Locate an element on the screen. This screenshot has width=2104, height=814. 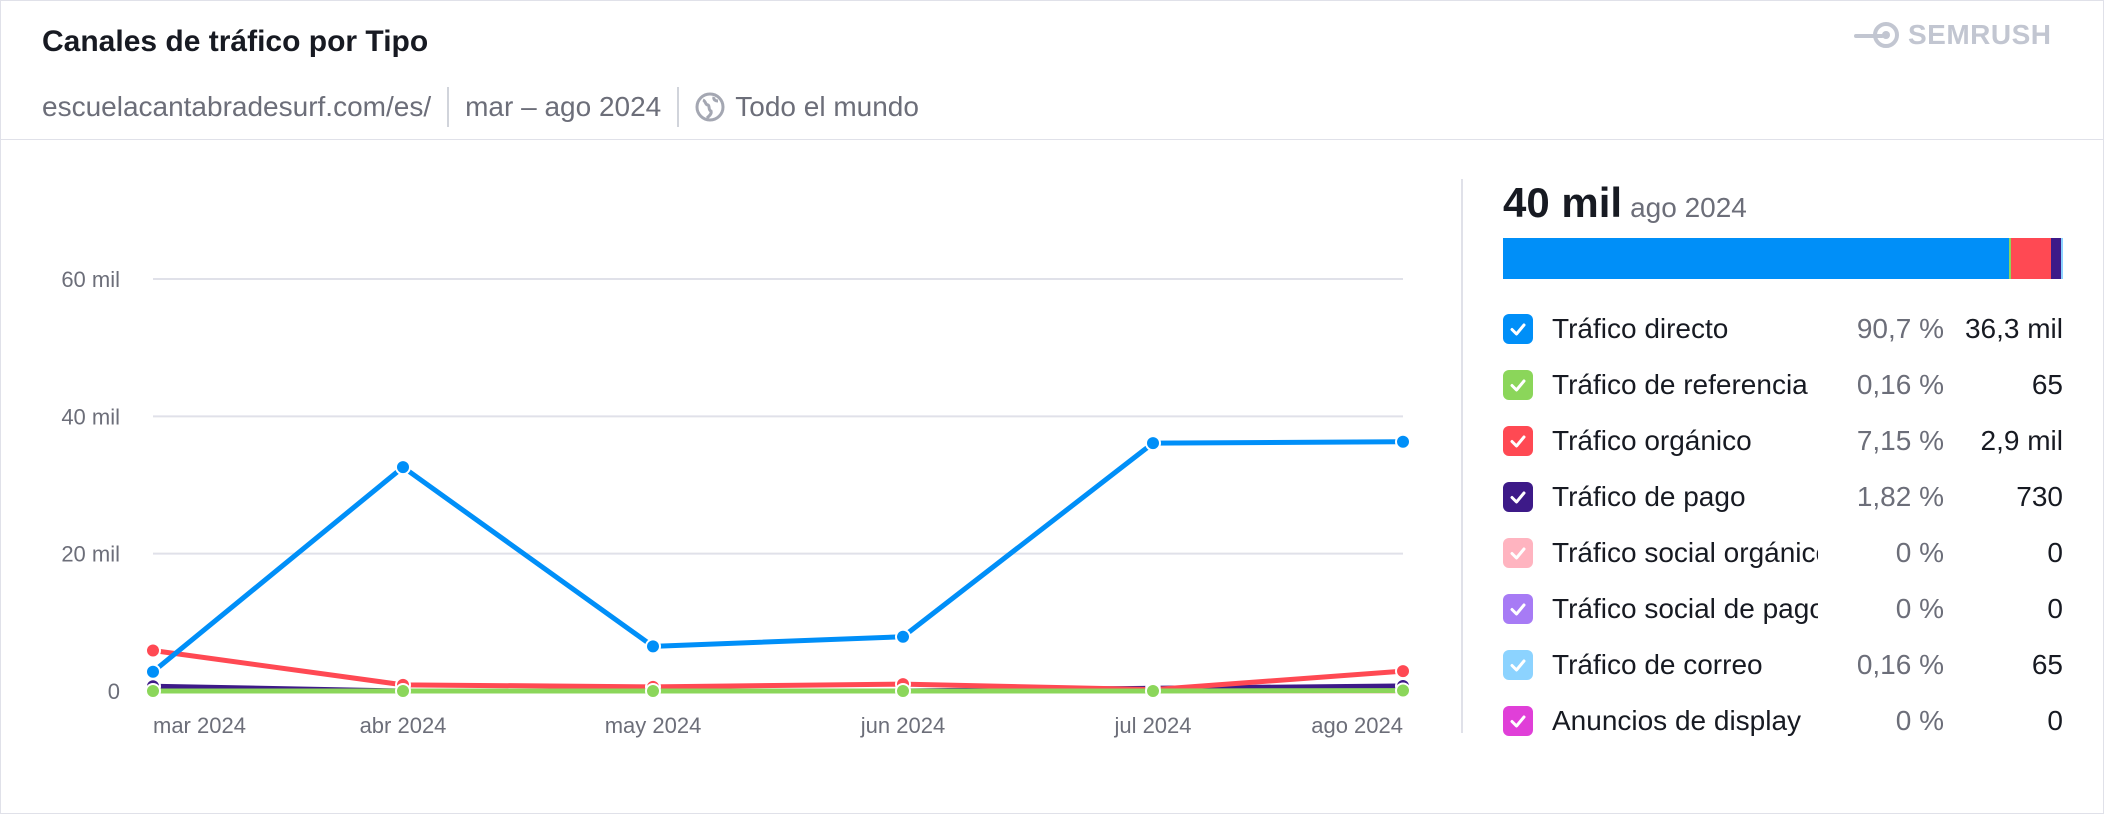
y-tick-label: 20 mil is located at coordinates (90, 554).